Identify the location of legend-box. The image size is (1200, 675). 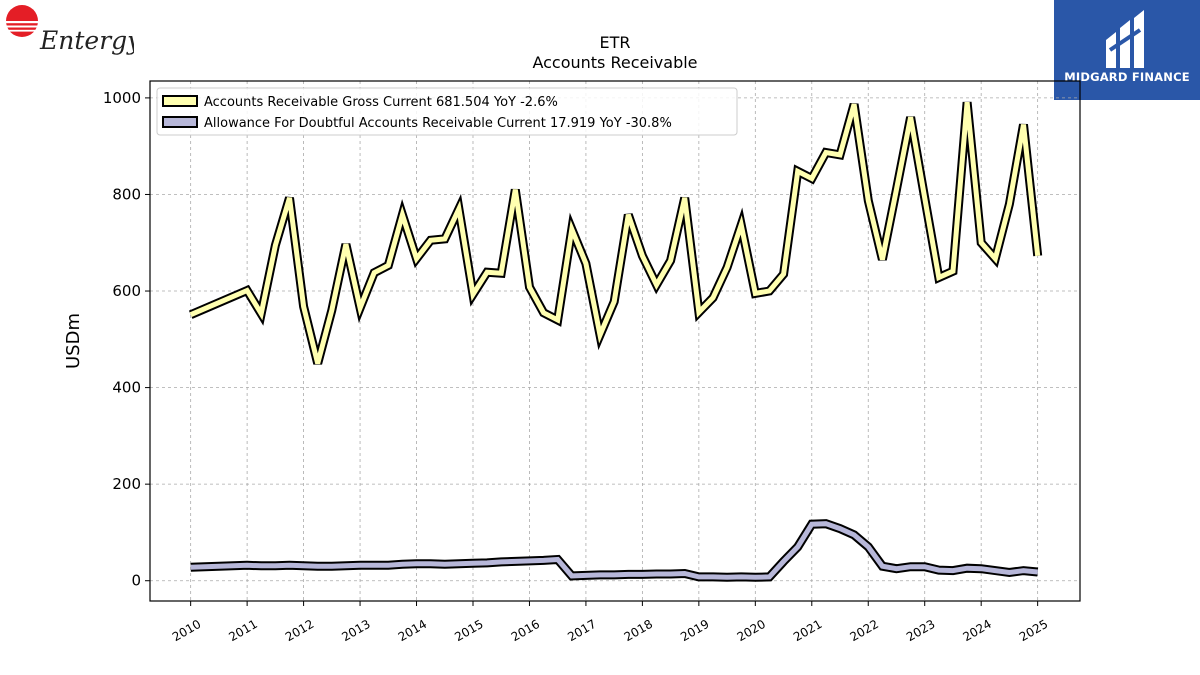
(447, 111).